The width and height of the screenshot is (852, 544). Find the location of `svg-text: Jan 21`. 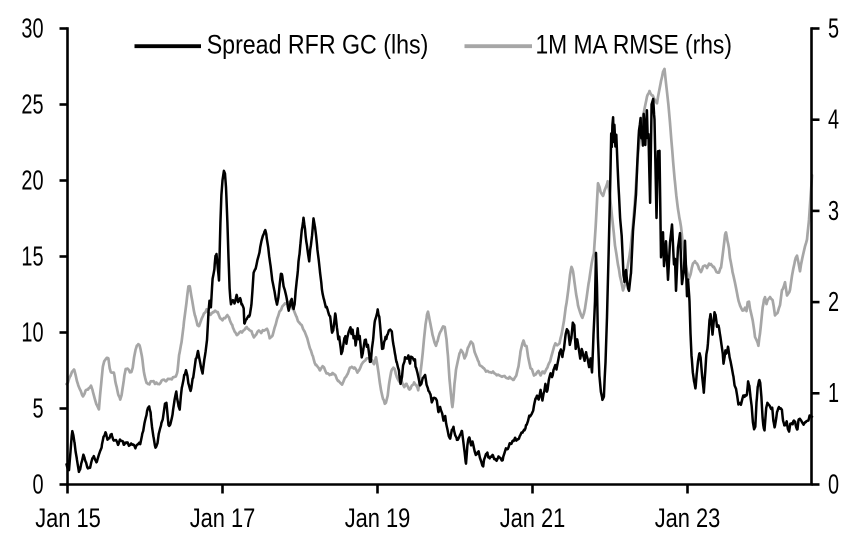

svg-text: Jan 21 is located at coordinates (533, 518).